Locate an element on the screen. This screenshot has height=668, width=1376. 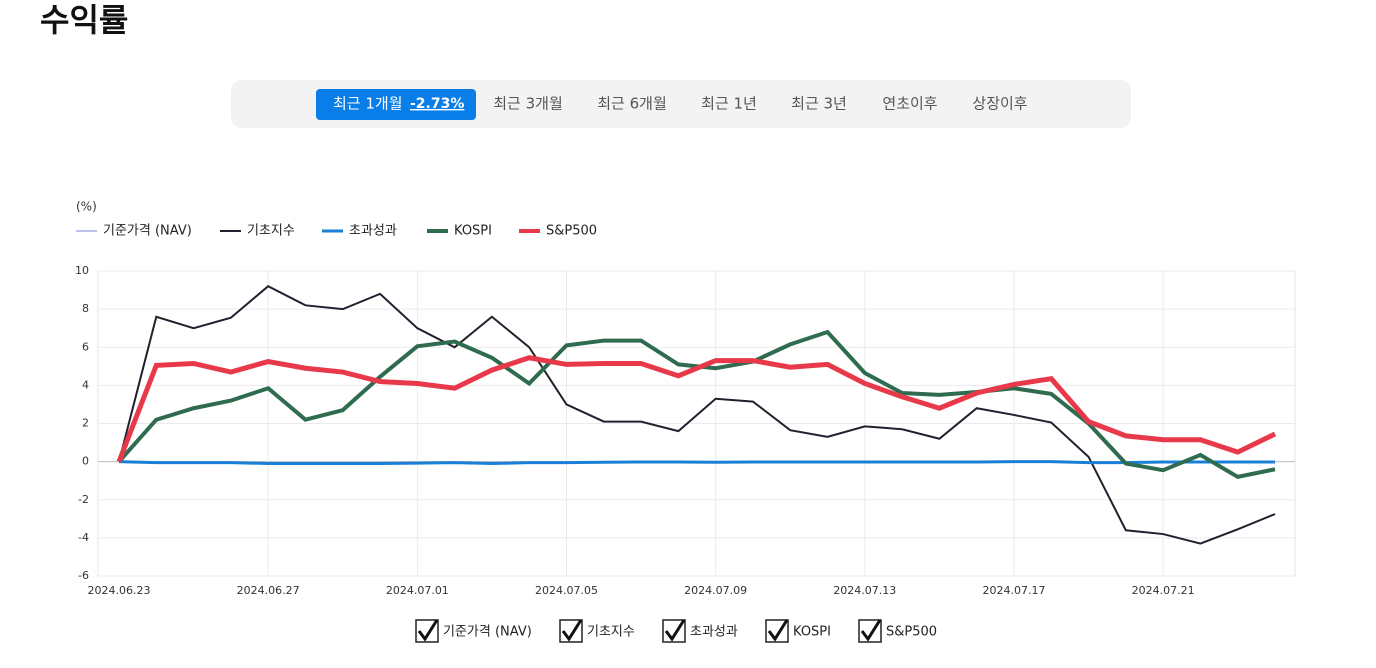
y-tick-label: 4 is located at coordinates (85, 384).